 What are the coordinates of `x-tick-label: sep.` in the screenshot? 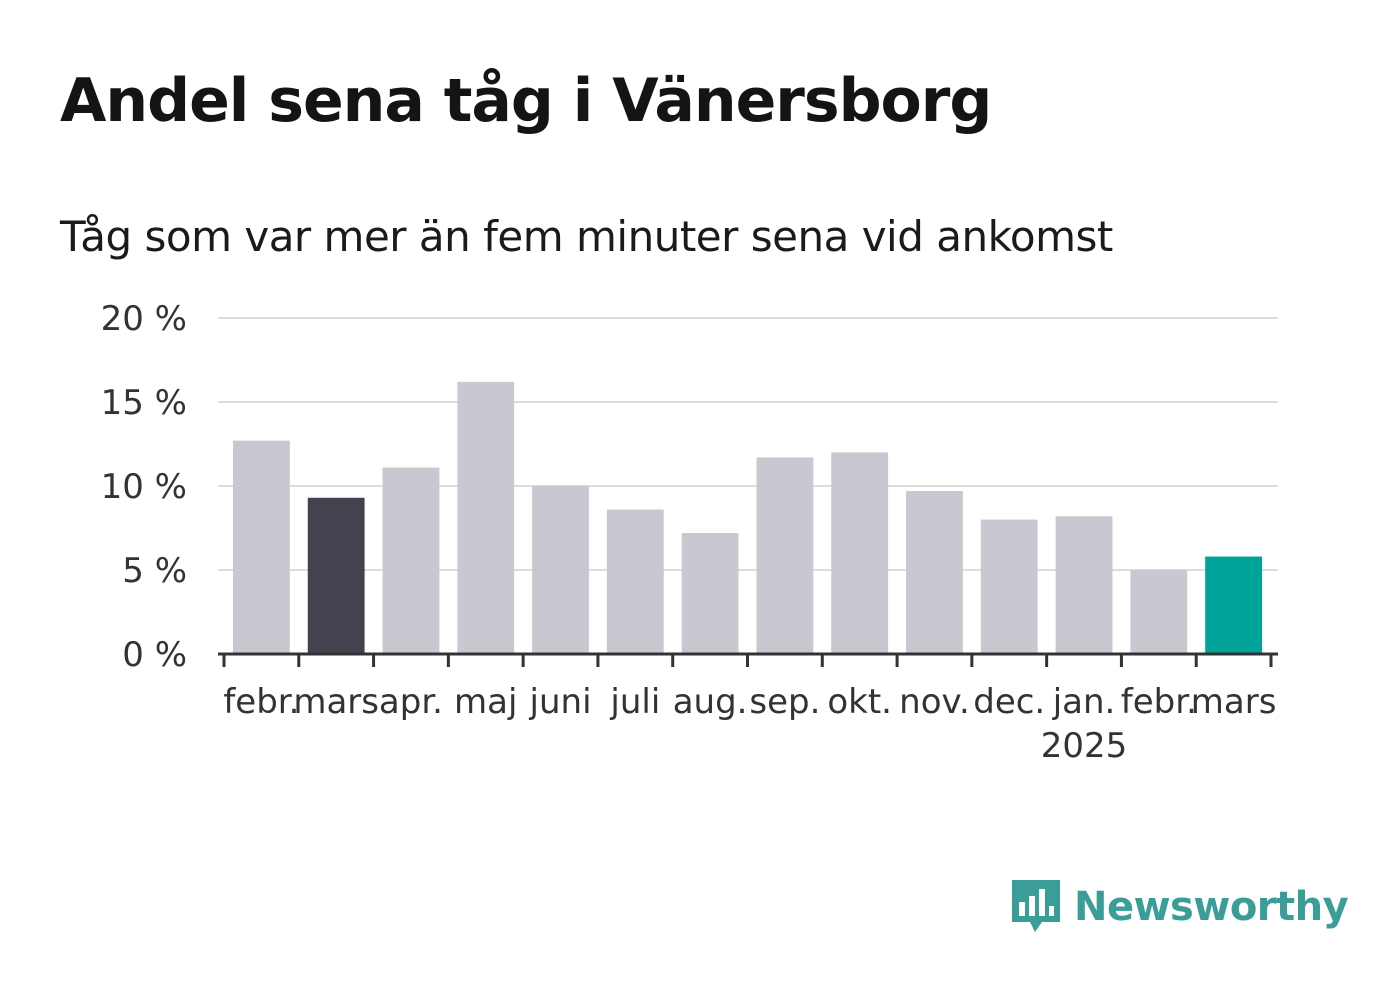 It's located at (784, 702).